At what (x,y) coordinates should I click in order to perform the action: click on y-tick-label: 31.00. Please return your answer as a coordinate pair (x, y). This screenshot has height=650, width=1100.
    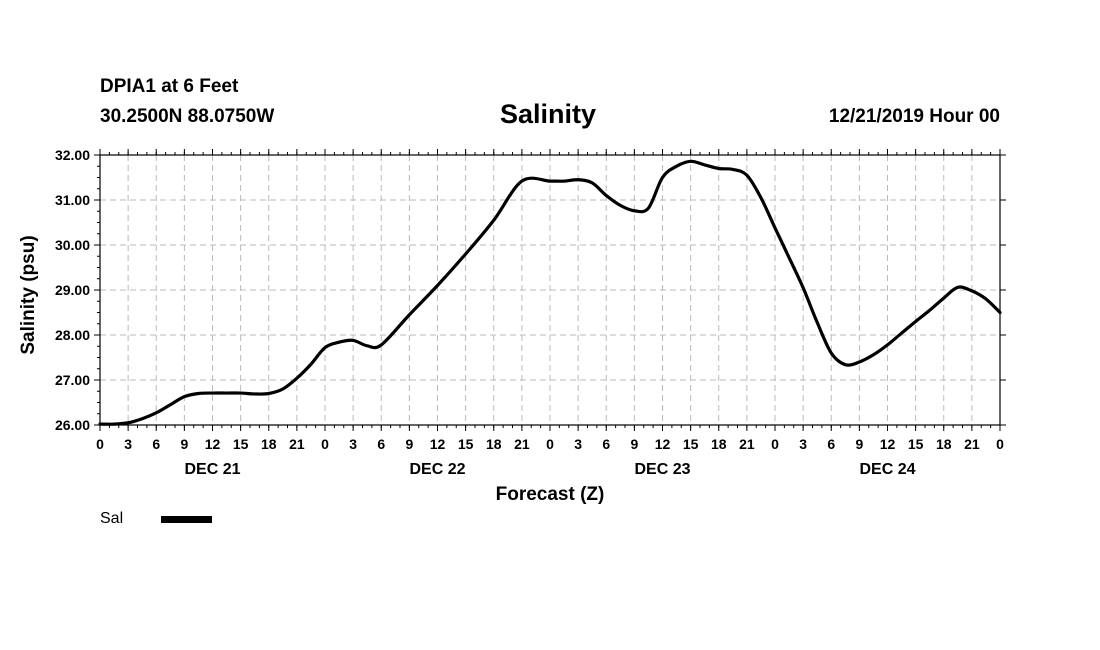
    Looking at the image, I should click on (72, 200).